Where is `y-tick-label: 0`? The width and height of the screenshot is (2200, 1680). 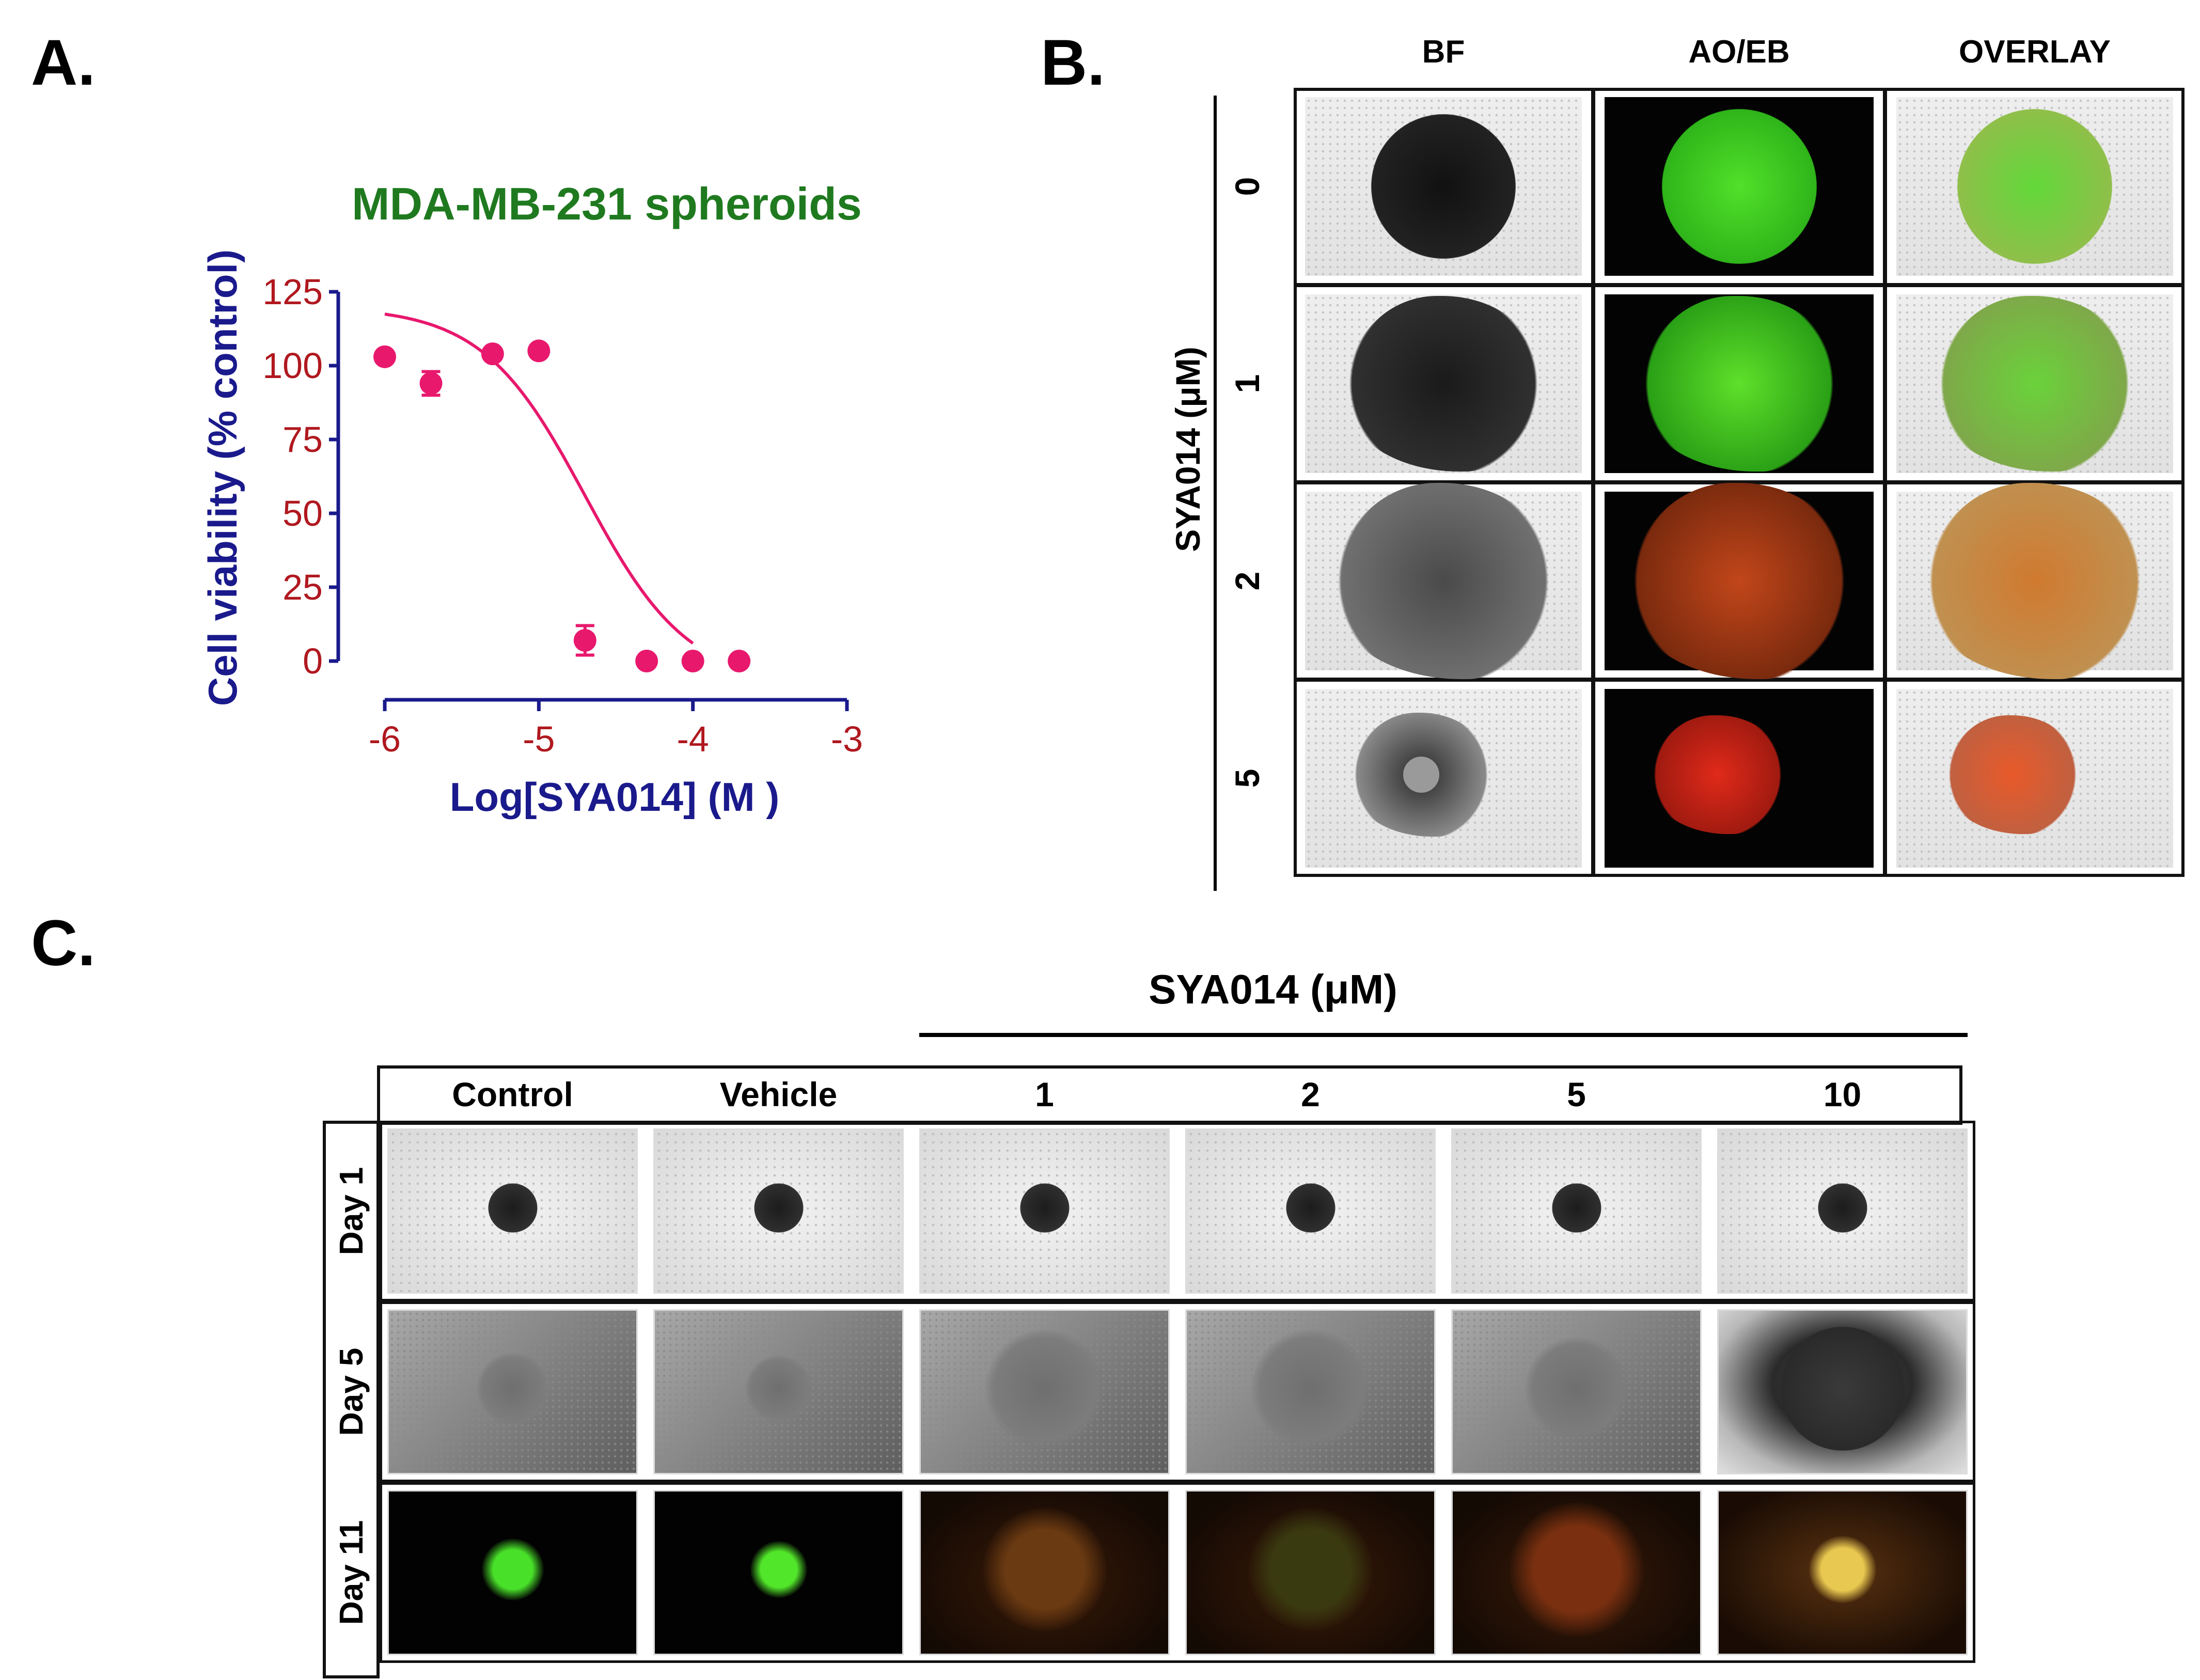 y-tick-label: 0 is located at coordinates (313, 661).